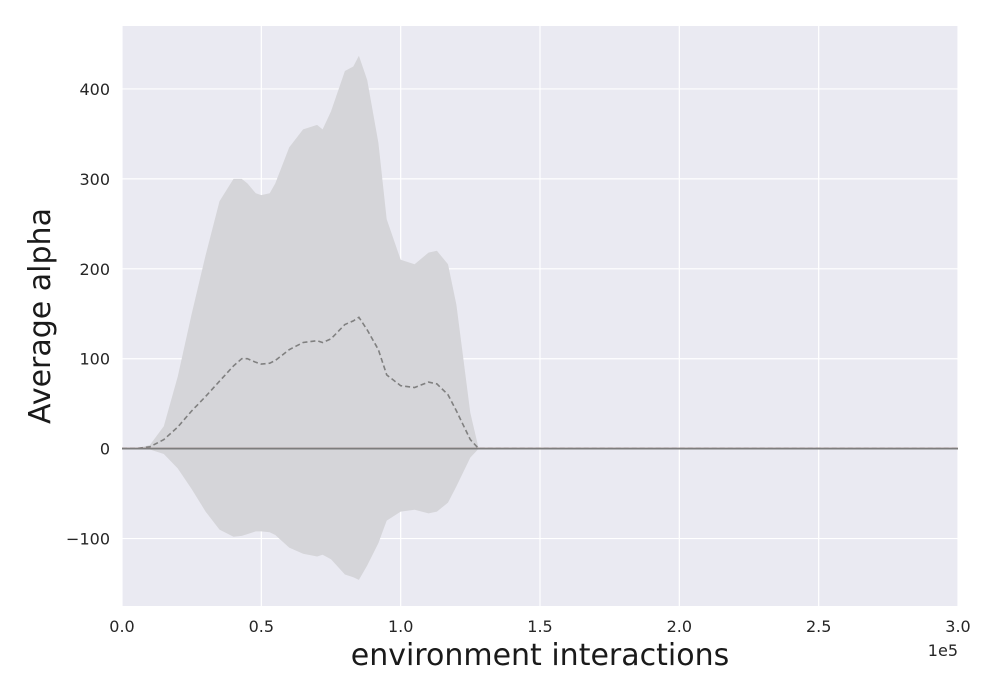 Image resolution: width=1000 pixels, height=700 pixels. I want to click on x-tick-label: 1.5, so click(539, 626).